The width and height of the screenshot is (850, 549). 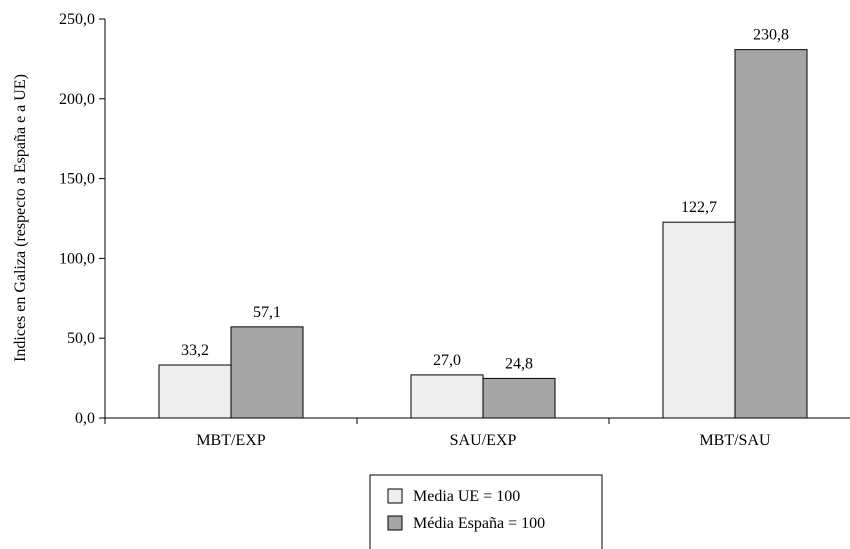 What do you see at coordinates (771, 35) in the screenshot?
I see `data-label: 230,8` at bounding box center [771, 35].